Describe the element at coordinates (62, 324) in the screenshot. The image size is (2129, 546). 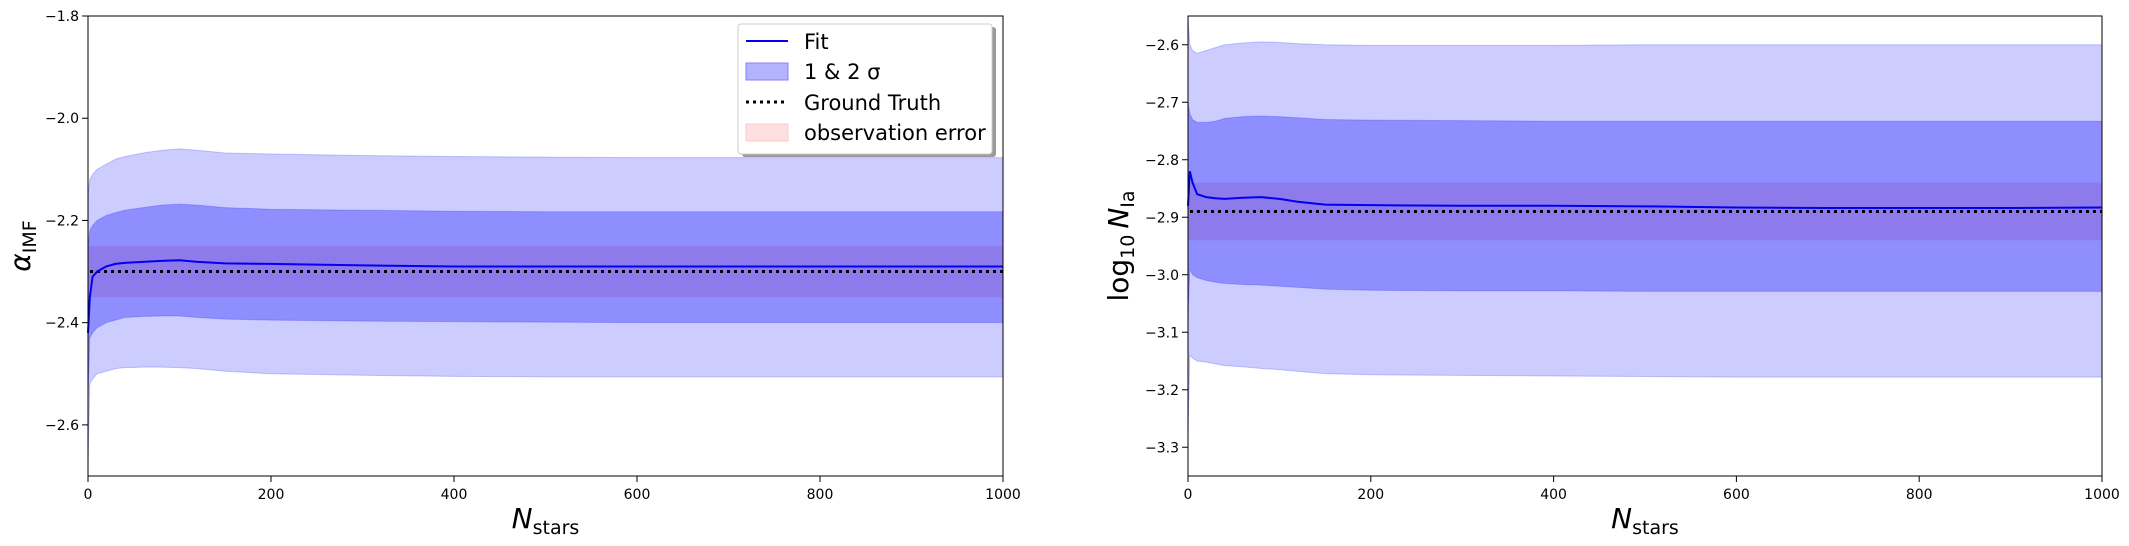
I see `y-tick-label: −2.4` at that location.